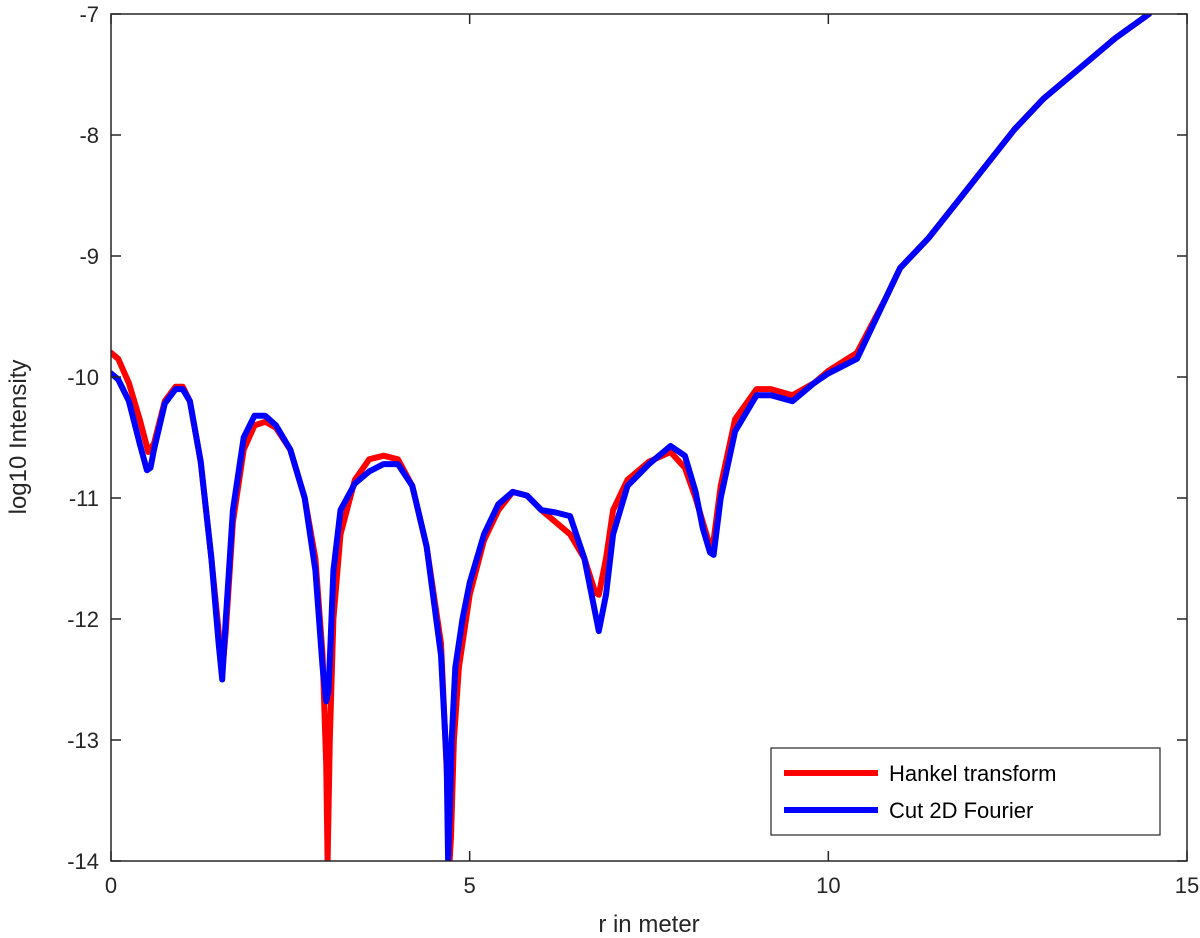  I want to click on x-tick-label: 0, so click(111, 885).